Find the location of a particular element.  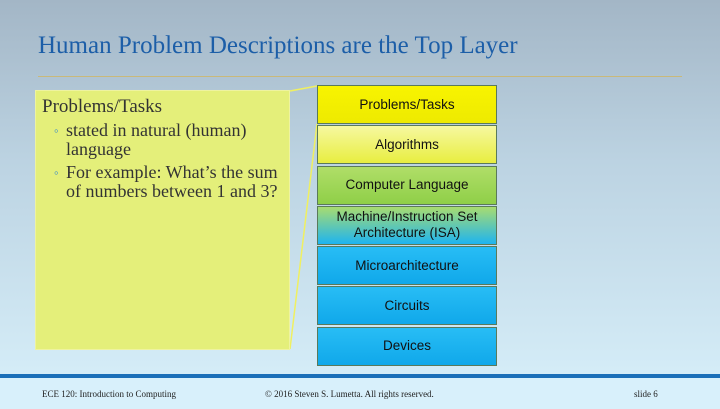

footer-course: ECE 120: Introduction to Computing is located at coordinates (109, 394).